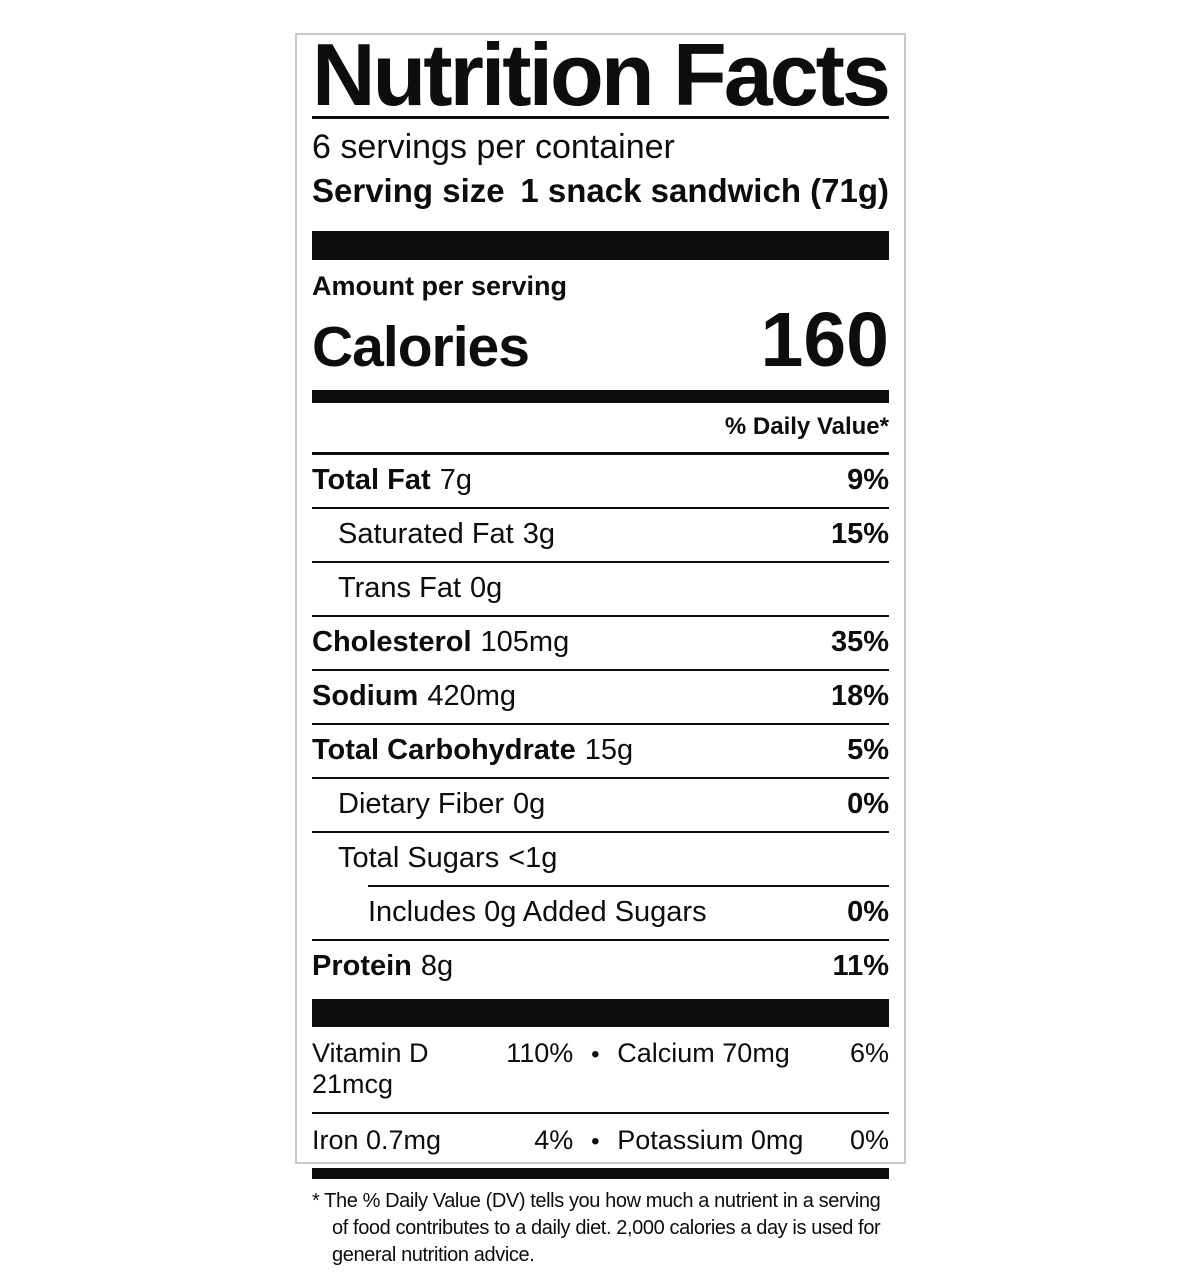 The image size is (1200, 1281). Describe the element at coordinates (600, 804) in the screenshot. I see `nutrient-row-dietary-fiber: Dietary Fiber 0g 0%` at that location.